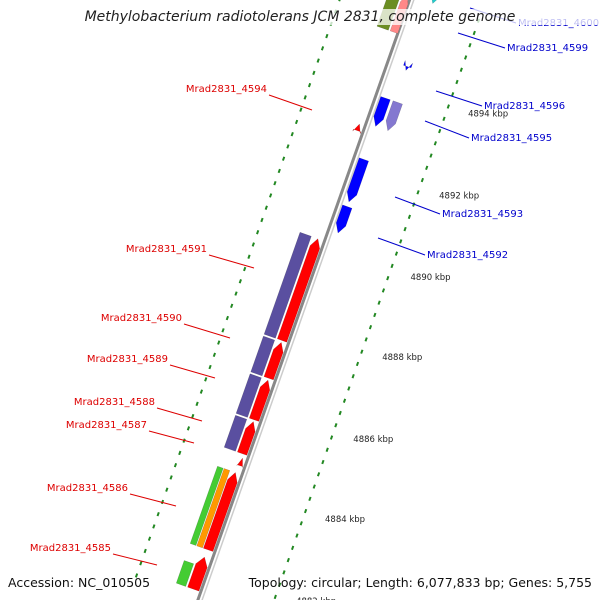  What do you see at coordinates (434, 2) in the screenshot?
I see `gene-4599-cyan` at bounding box center [434, 2].